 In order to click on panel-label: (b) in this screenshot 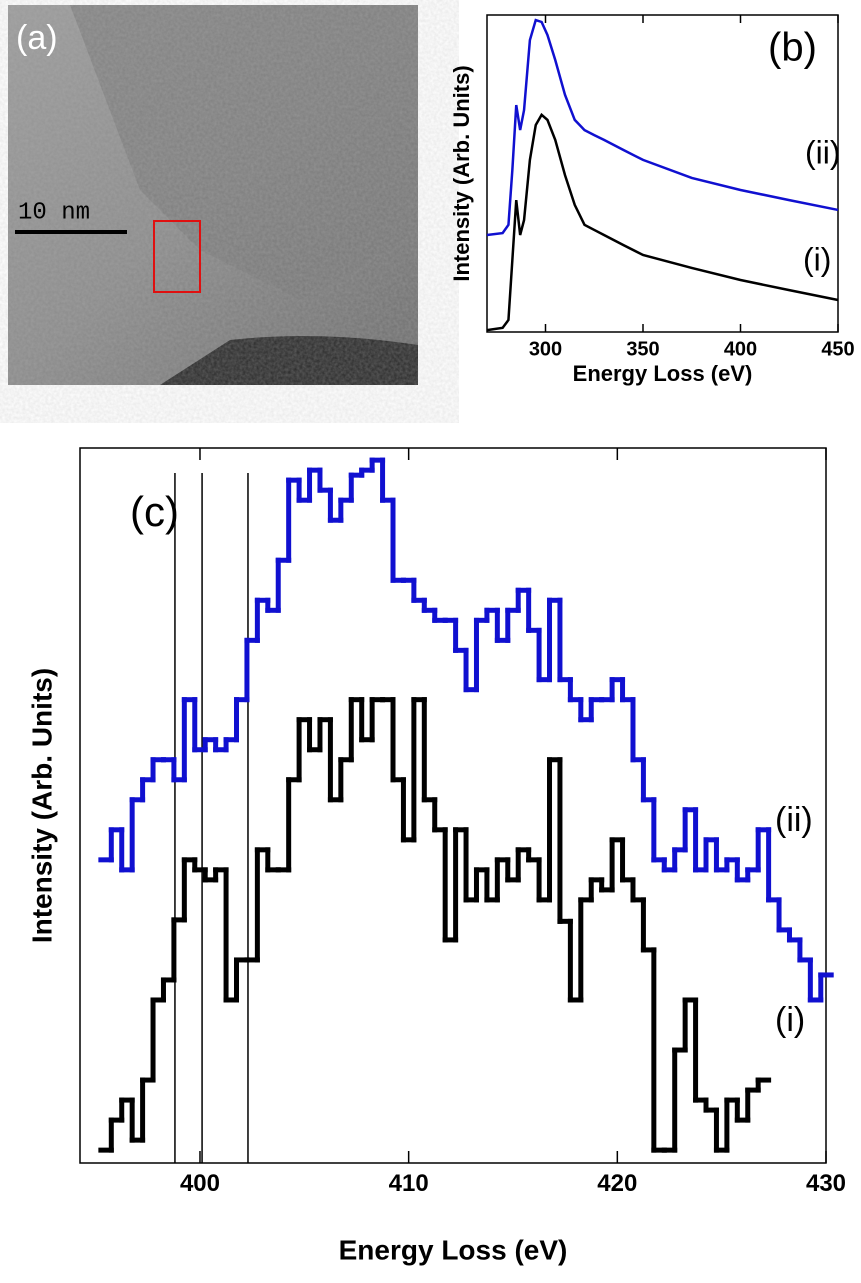, I will do `click(792, 48)`.